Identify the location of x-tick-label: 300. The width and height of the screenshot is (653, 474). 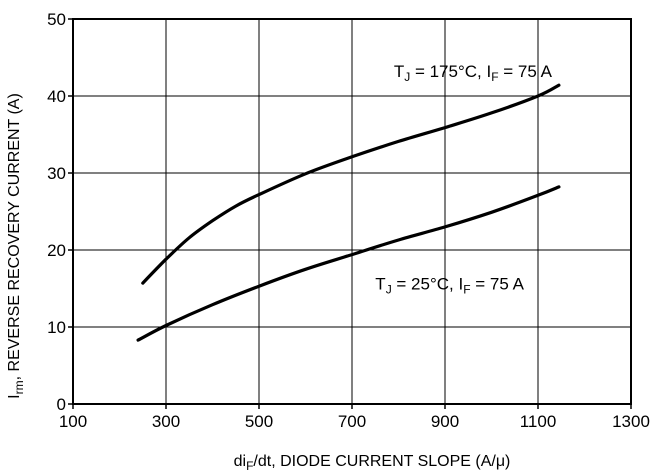
(166, 421).